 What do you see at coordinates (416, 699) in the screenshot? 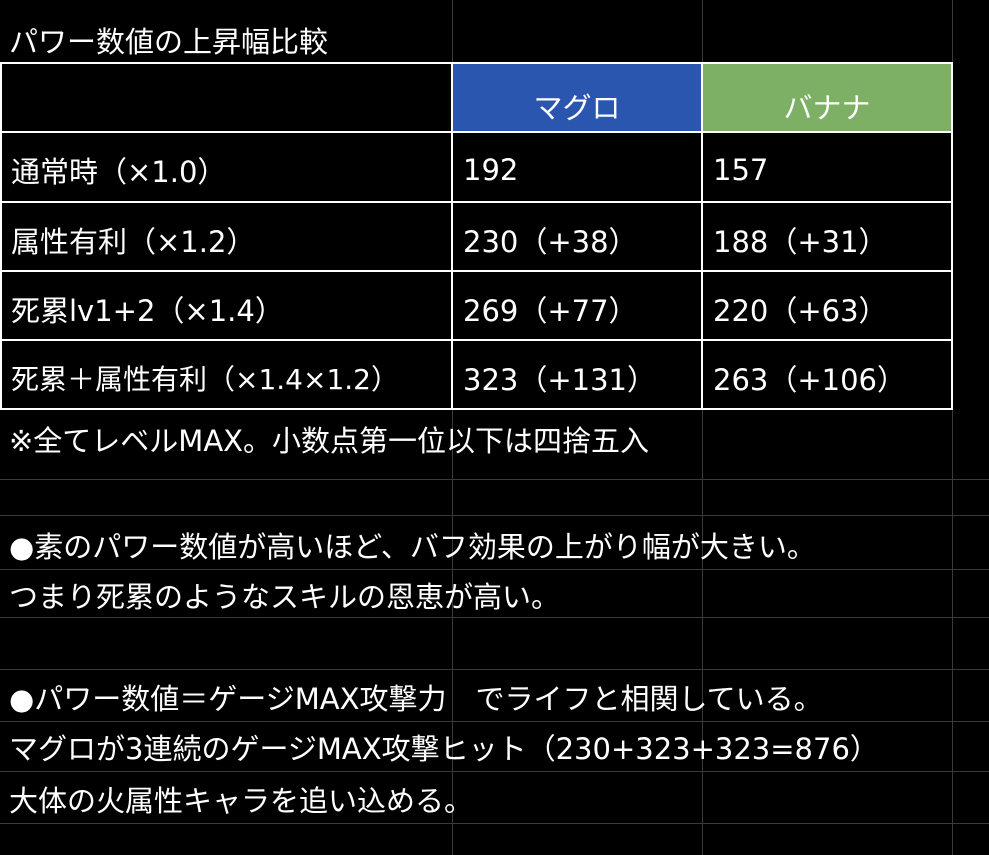
I see `note-power-life: ●パワー数値＝ゲージMAX攻撃力 でライフと相関している。` at bounding box center [416, 699].